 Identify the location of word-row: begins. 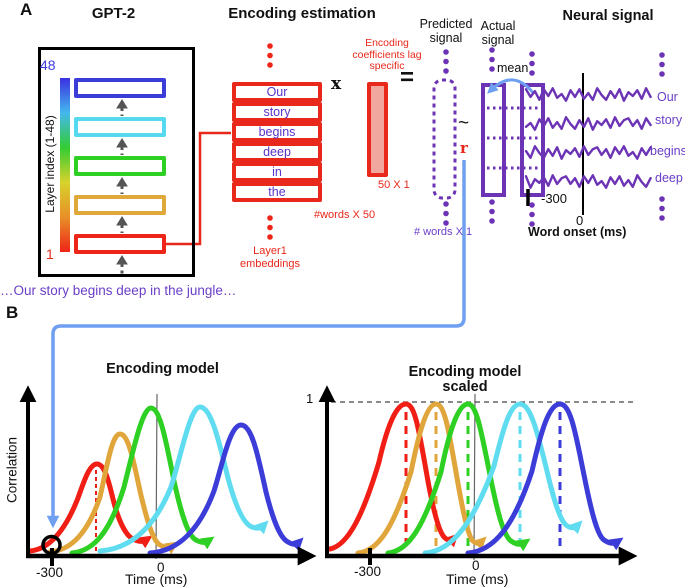
(277, 132).